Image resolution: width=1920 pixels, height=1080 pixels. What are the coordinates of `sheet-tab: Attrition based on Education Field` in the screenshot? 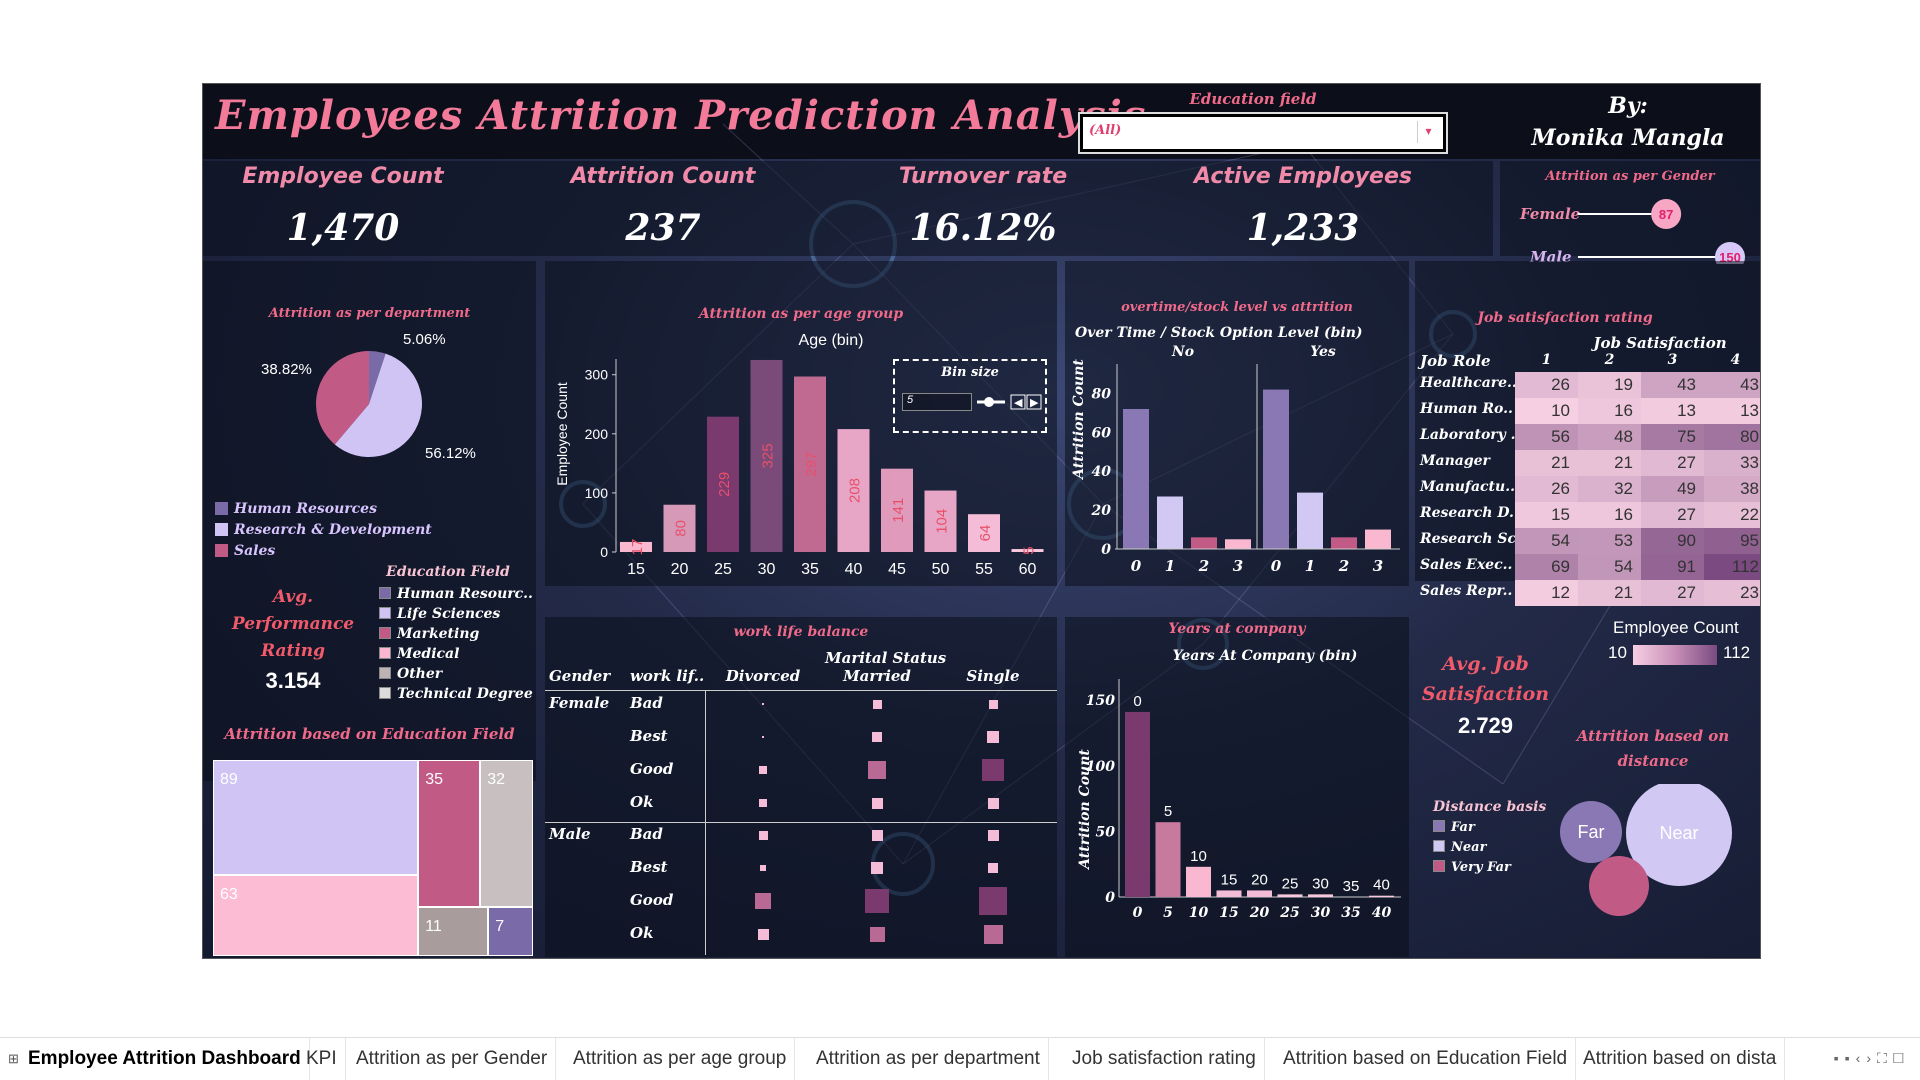 It's located at (1426, 1059).